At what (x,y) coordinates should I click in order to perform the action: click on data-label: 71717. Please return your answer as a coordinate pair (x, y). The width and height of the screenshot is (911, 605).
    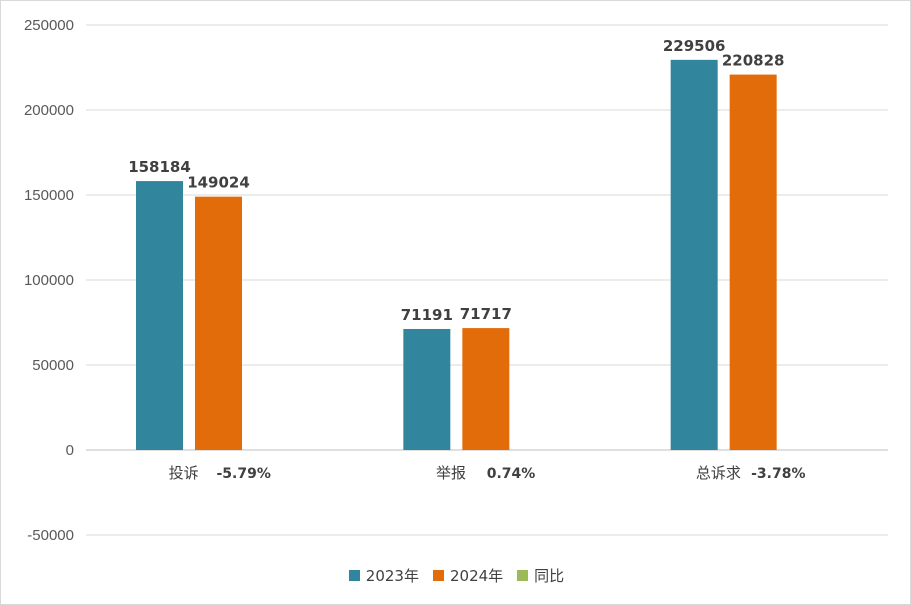
    Looking at the image, I should click on (486, 314).